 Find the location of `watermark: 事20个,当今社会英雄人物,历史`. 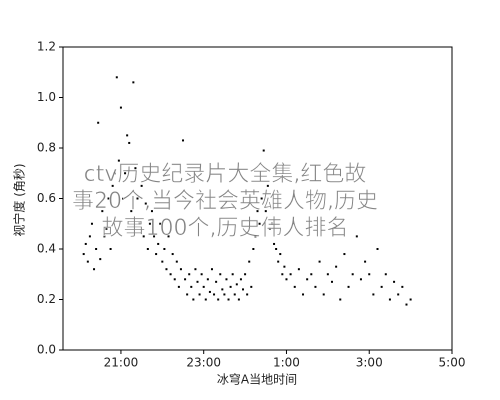

watermark: 事20个,当今社会英雄人物,历史 is located at coordinates (225, 201).